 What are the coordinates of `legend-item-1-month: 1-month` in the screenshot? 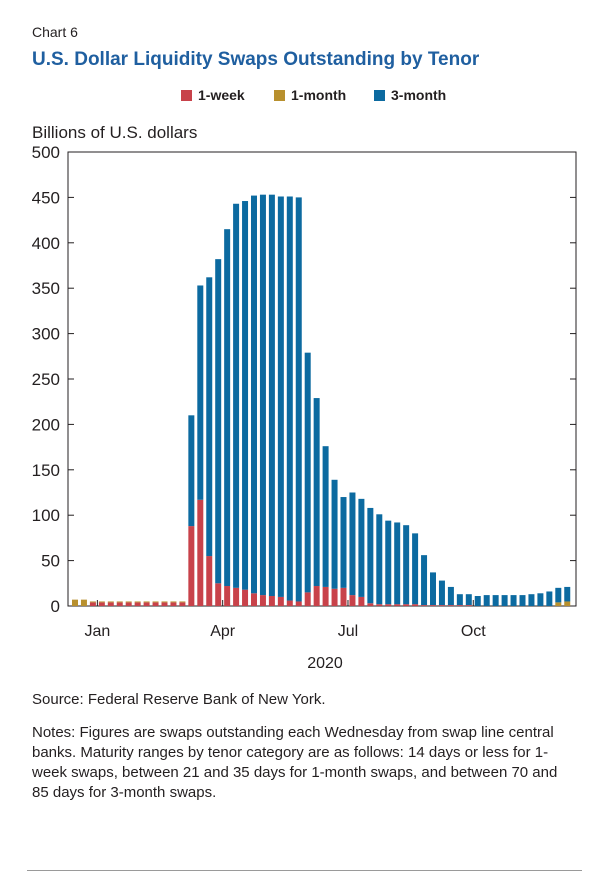 It's located at (310, 95).